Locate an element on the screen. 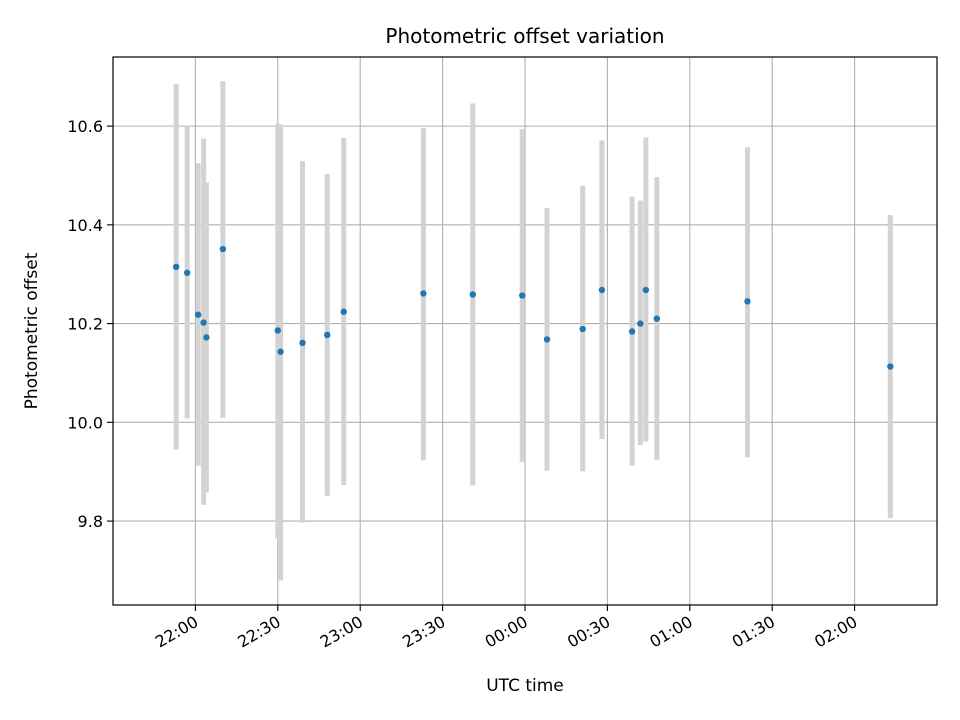 The image size is (960, 720). y-tick-label: 10.4 is located at coordinates (85, 225).